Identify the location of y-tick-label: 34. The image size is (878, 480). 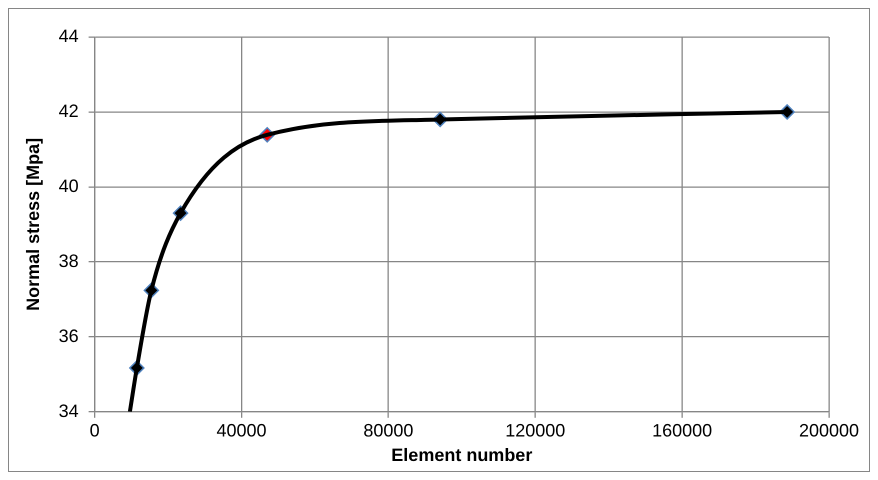
(68, 410).